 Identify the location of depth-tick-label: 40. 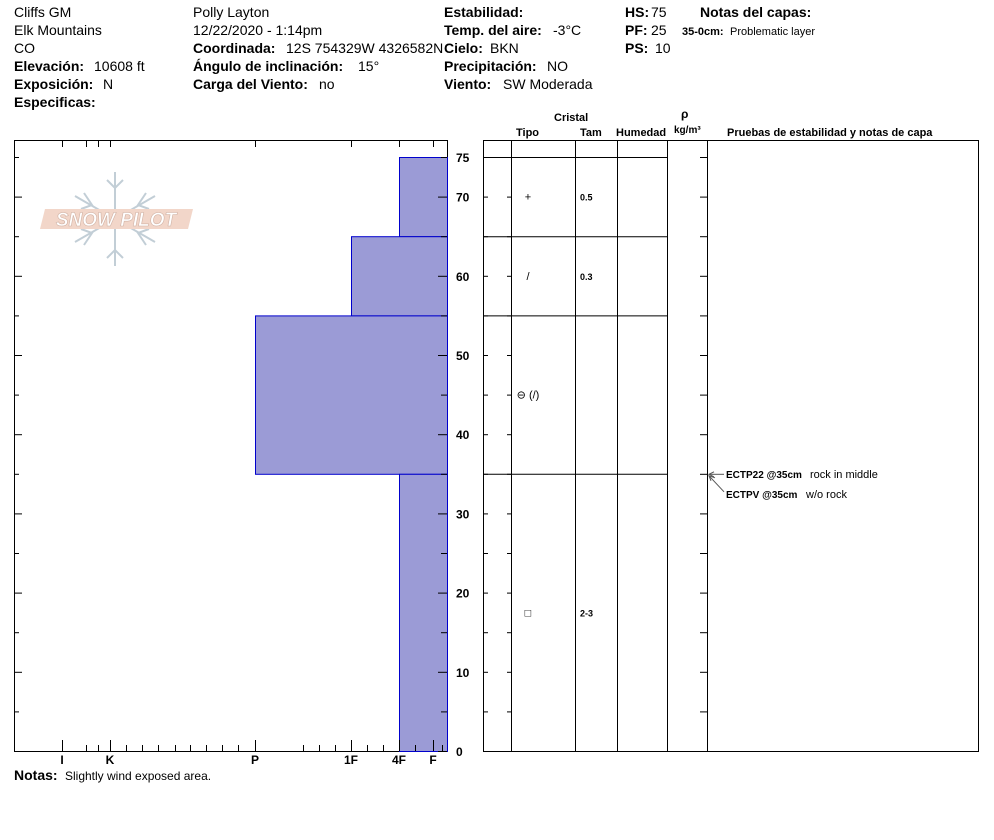
(463, 435).